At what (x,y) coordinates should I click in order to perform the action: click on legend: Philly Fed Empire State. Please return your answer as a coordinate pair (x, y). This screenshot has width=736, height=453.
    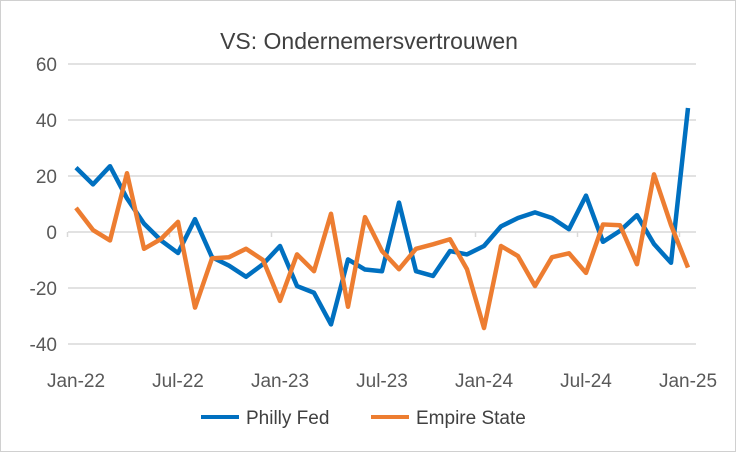
    Looking at the image, I should click on (363, 418).